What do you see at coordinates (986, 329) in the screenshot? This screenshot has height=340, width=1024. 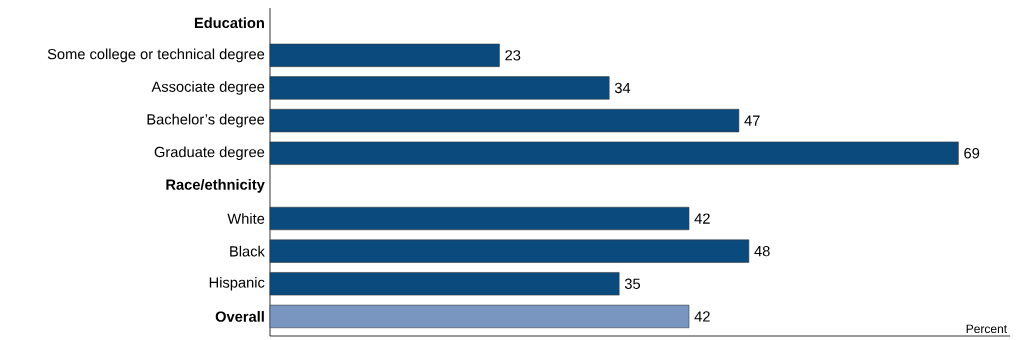 I see `x-axis-title: Percent` at bounding box center [986, 329].